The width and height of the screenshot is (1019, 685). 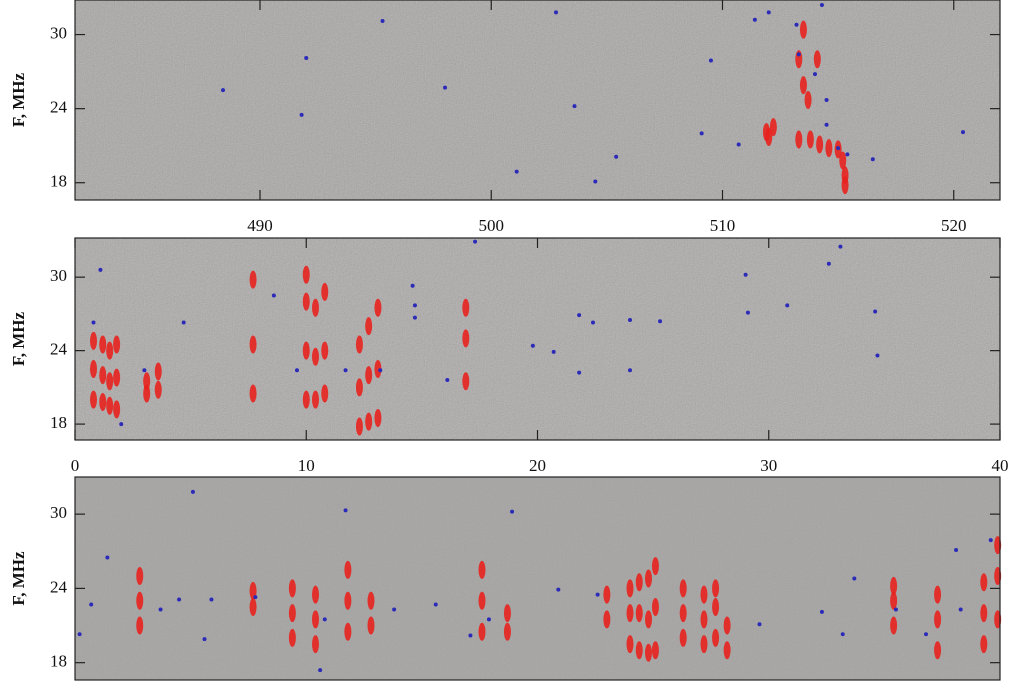 What do you see at coordinates (260, 225) in the screenshot?
I see `x-tick-label: 490` at bounding box center [260, 225].